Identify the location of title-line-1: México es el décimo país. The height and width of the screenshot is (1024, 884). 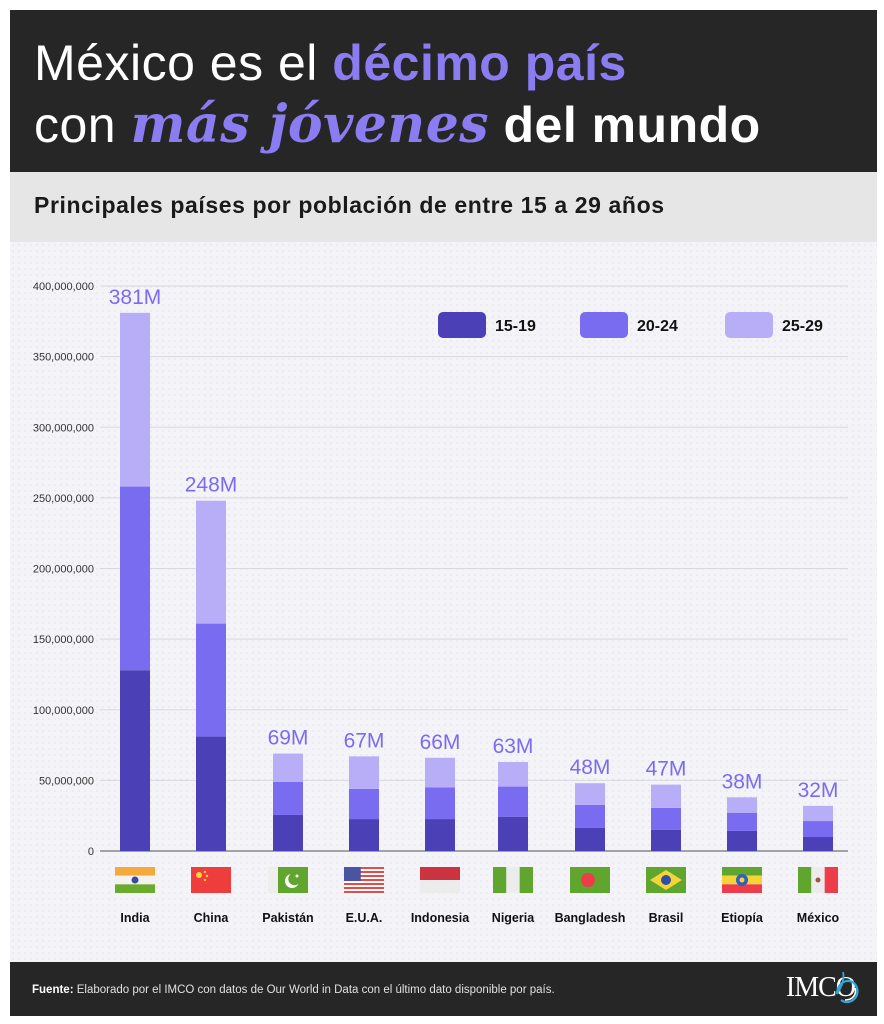
(330, 63).